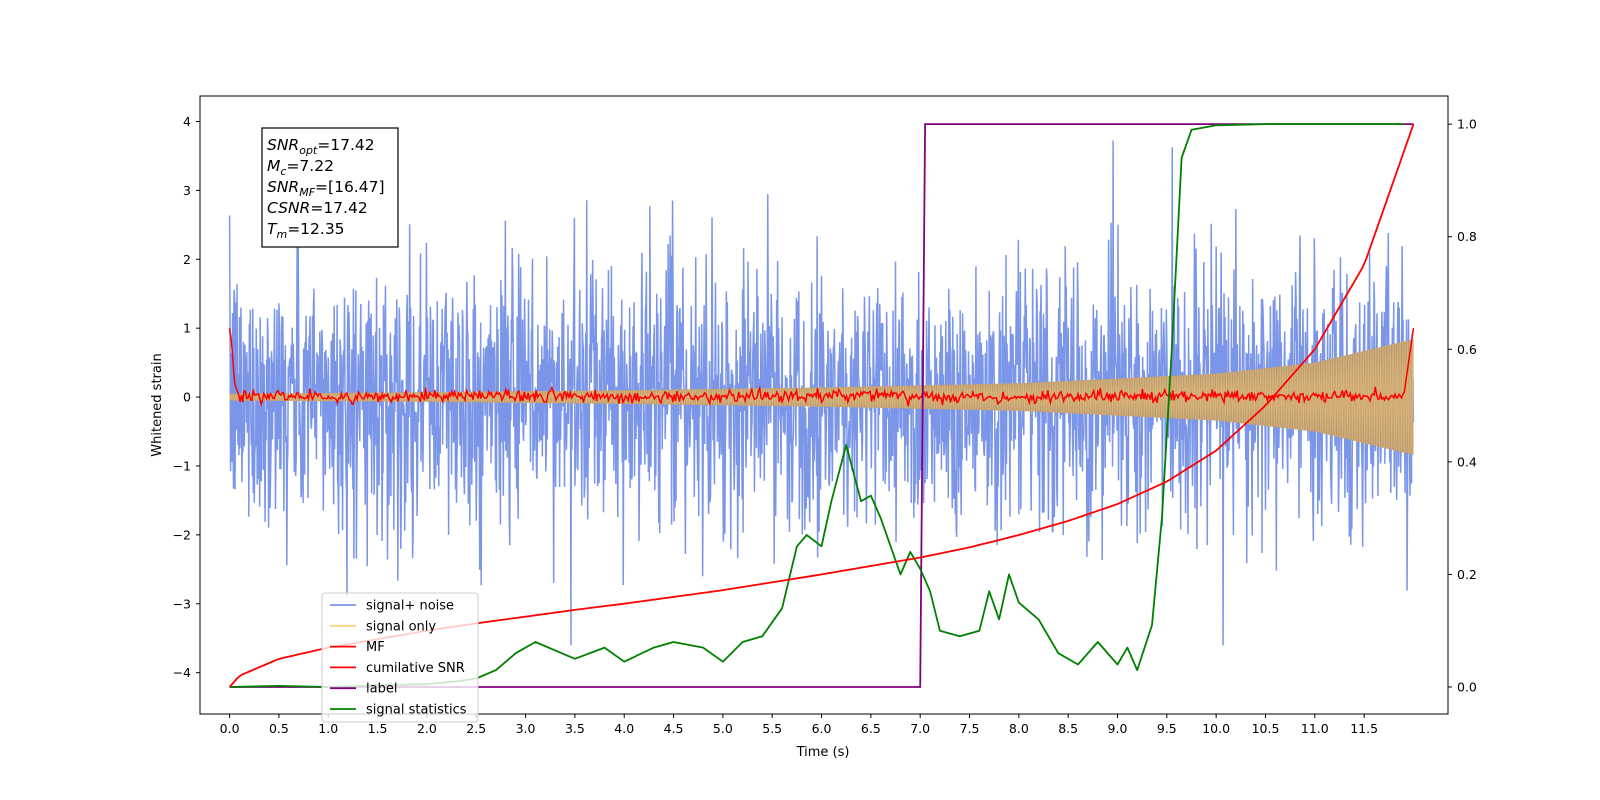 The width and height of the screenshot is (1600, 800). What do you see at coordinates (375, 647) in the screenshot?
I see `legend-entry: MF` at bounding box center [375, 647].